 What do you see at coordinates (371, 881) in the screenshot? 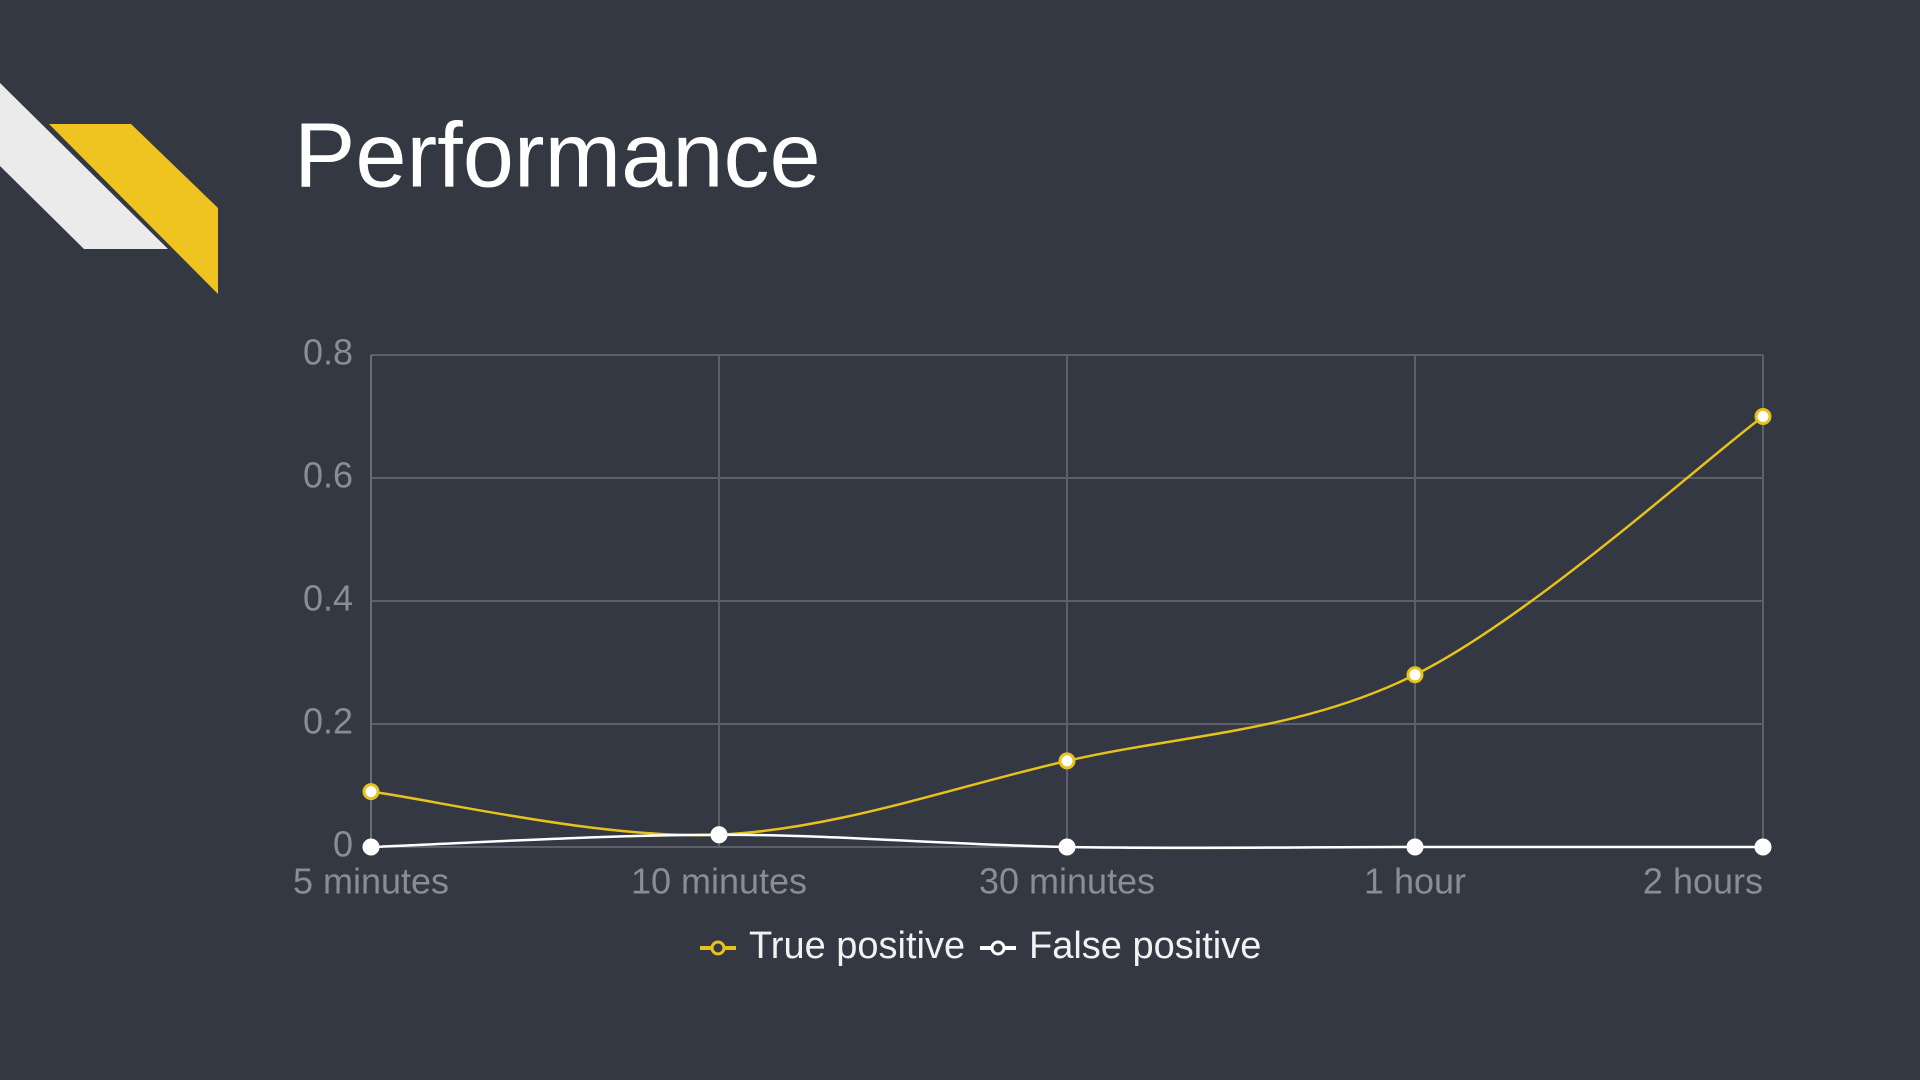
I see `x-tick-label: 5 minutes` at bounding box center [371, 881].